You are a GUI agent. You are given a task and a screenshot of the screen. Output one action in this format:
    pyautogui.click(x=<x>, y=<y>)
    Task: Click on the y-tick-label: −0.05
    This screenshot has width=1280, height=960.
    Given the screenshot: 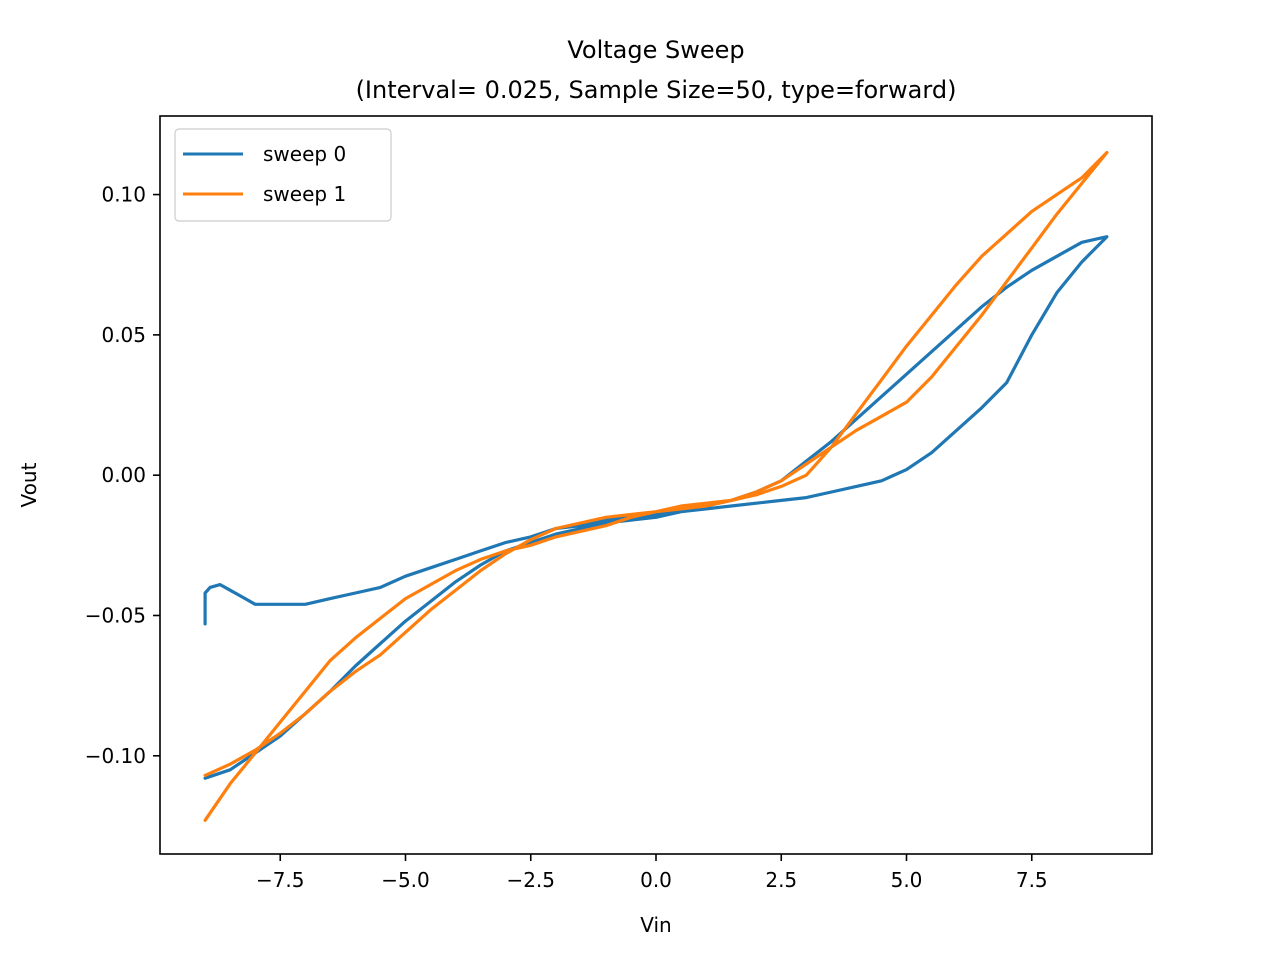 What is the action you would take?
    pyautogui.click(x=115, y=615)
    